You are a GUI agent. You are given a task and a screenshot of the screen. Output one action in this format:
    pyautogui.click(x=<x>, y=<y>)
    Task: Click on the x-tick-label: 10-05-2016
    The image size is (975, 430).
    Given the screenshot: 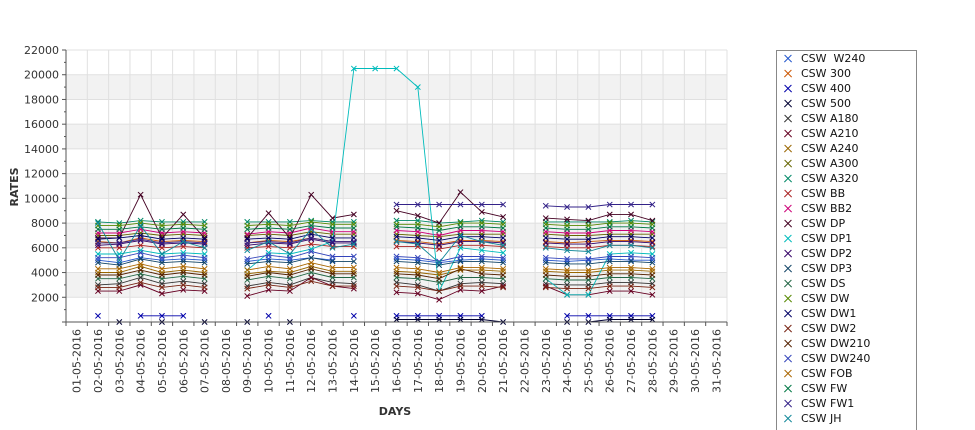 What is the action you would take?
    pyautogui.click(x=269, y=361)
    